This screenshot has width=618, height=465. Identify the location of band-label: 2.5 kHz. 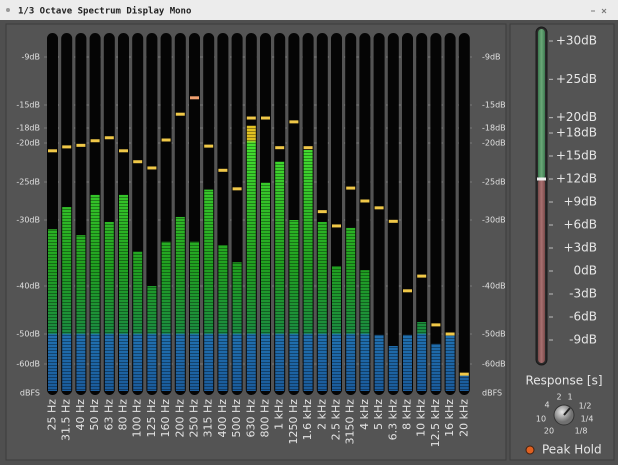
(336, 420).